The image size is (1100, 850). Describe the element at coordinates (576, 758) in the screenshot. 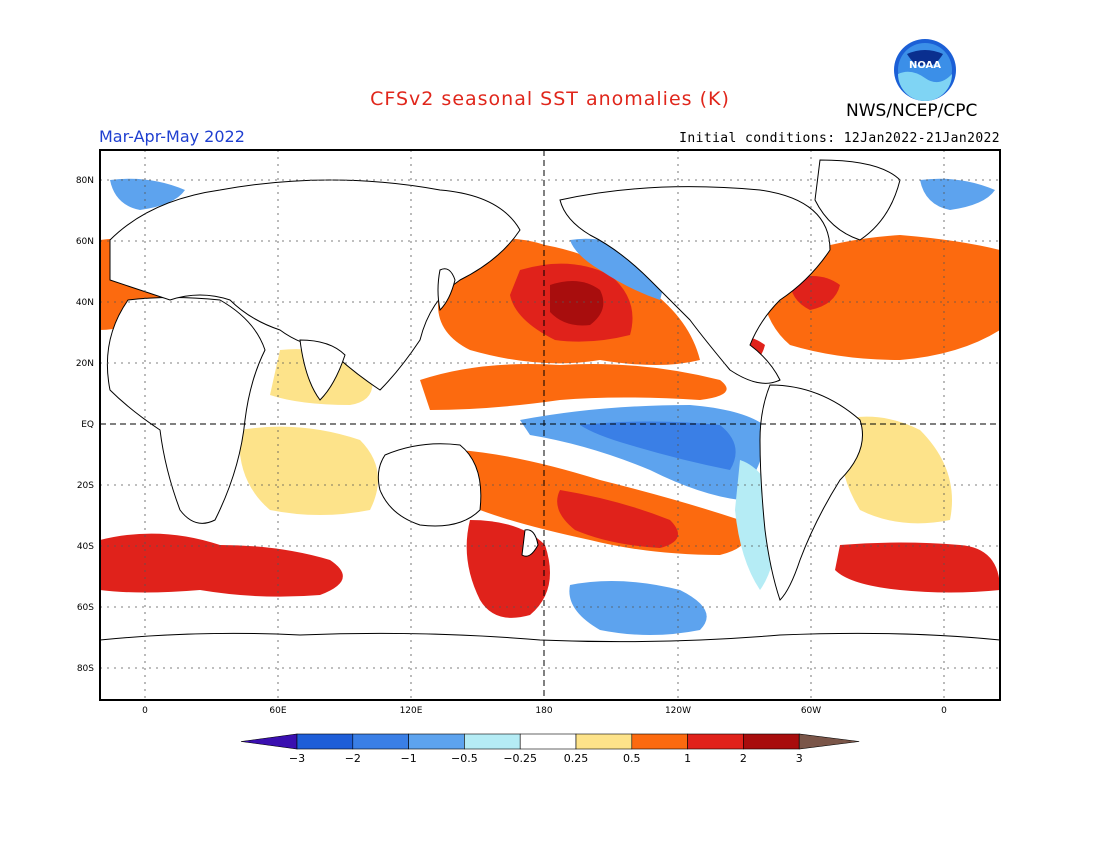

I see `colorbar-label: 0.25` at that location.